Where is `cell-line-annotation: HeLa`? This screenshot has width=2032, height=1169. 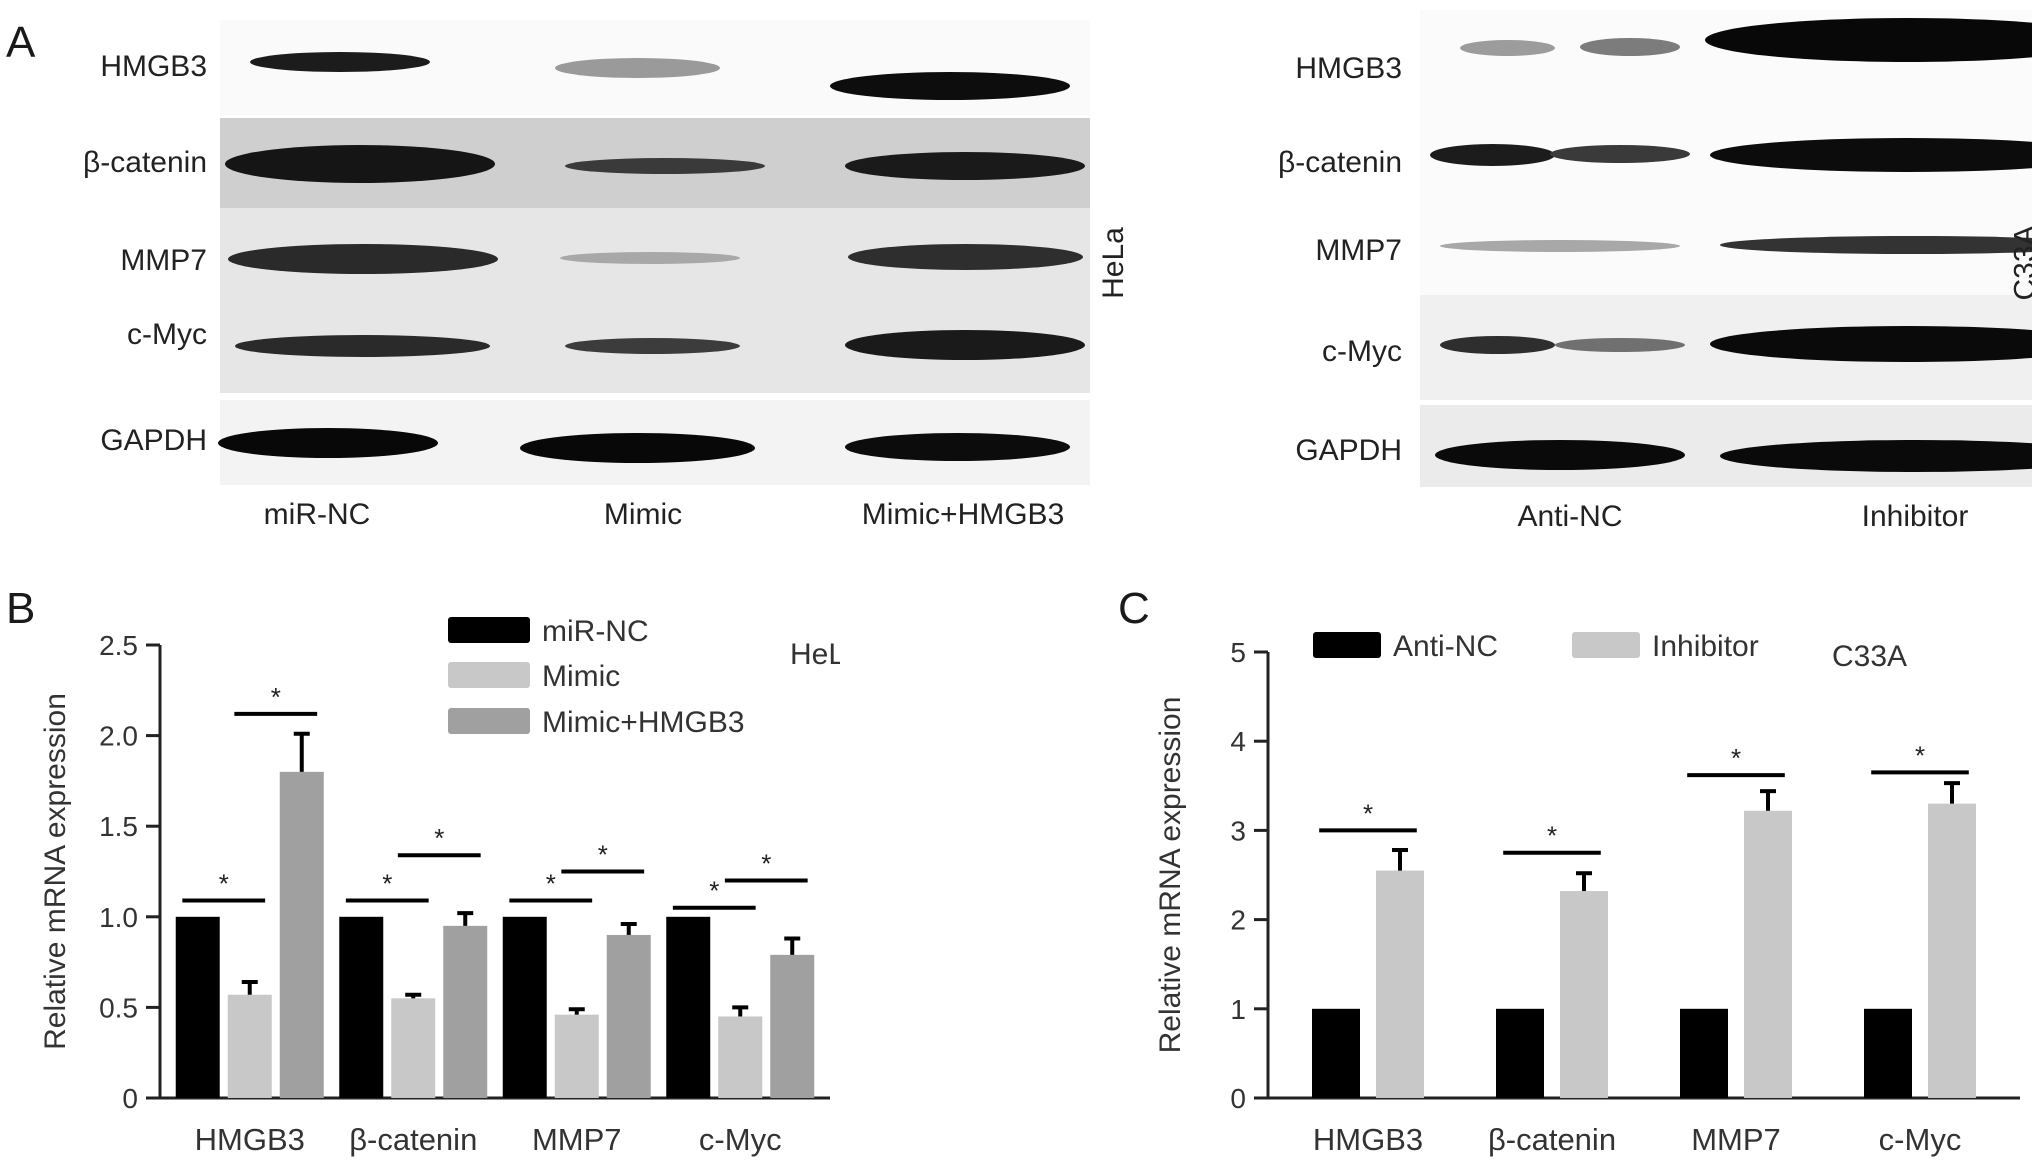 cell-line-annotation: HeLa is located at coordinates (815, 654).